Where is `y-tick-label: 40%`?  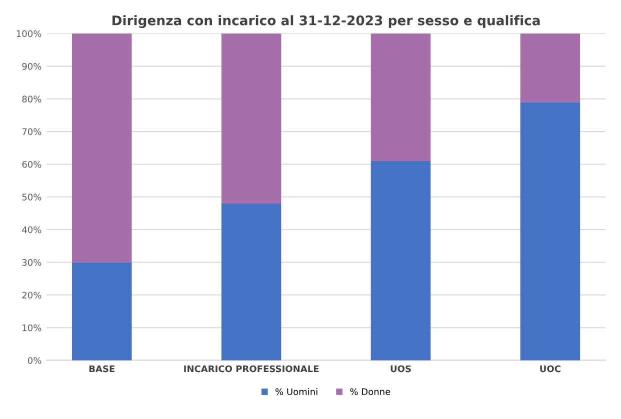 y-tick-label: 40% is located at coordinates (32, 230).